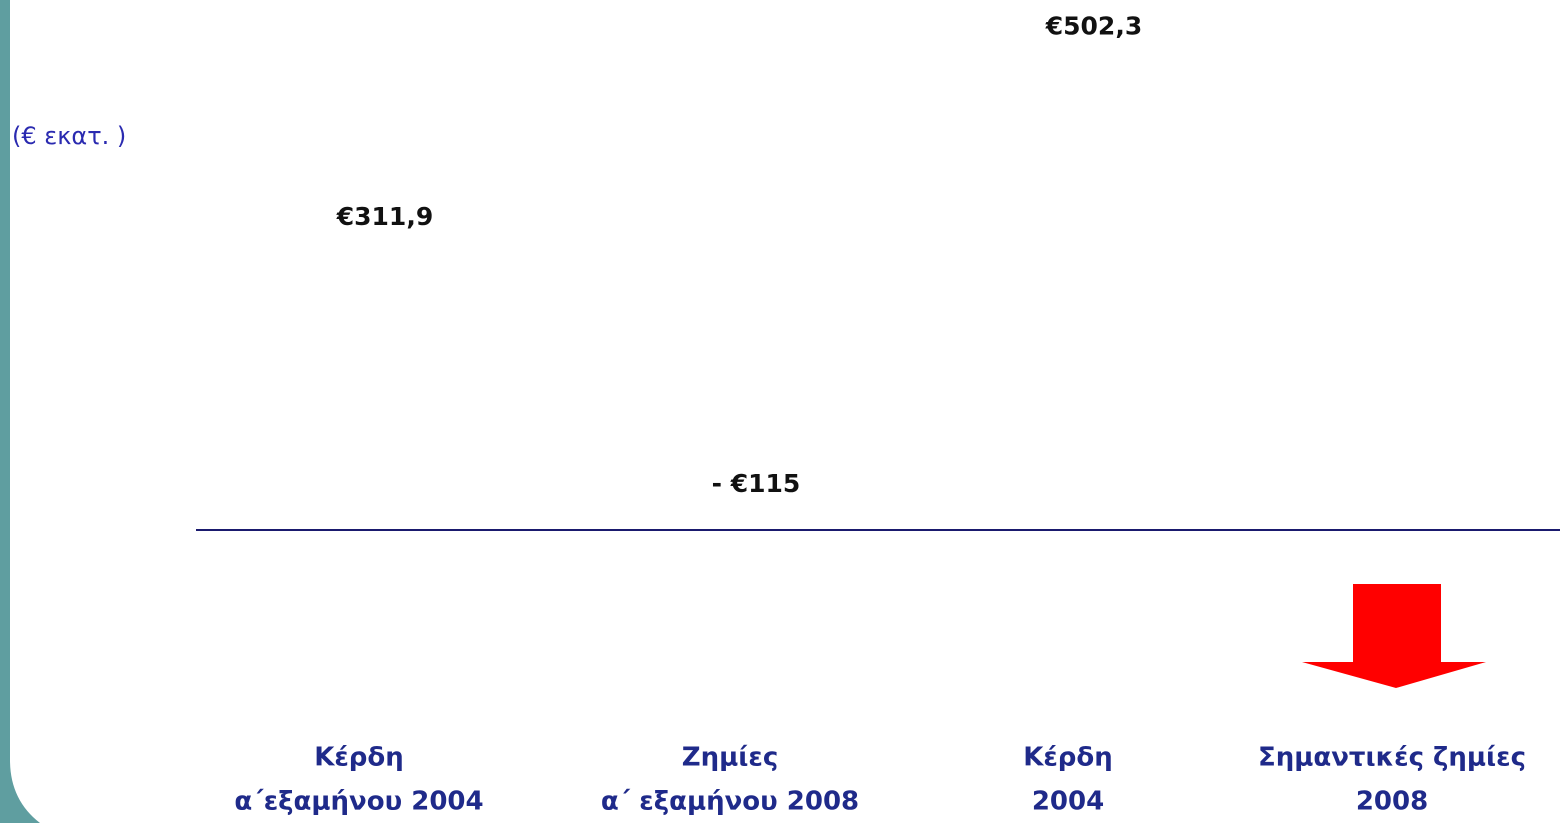 This screenshot has width=1566, height=823. What do you see at coordinates (730, 802) in the screenshot?
I see `x-tick-label: α΄ εξαμήνου 2008` at bounding box center [730, 802].